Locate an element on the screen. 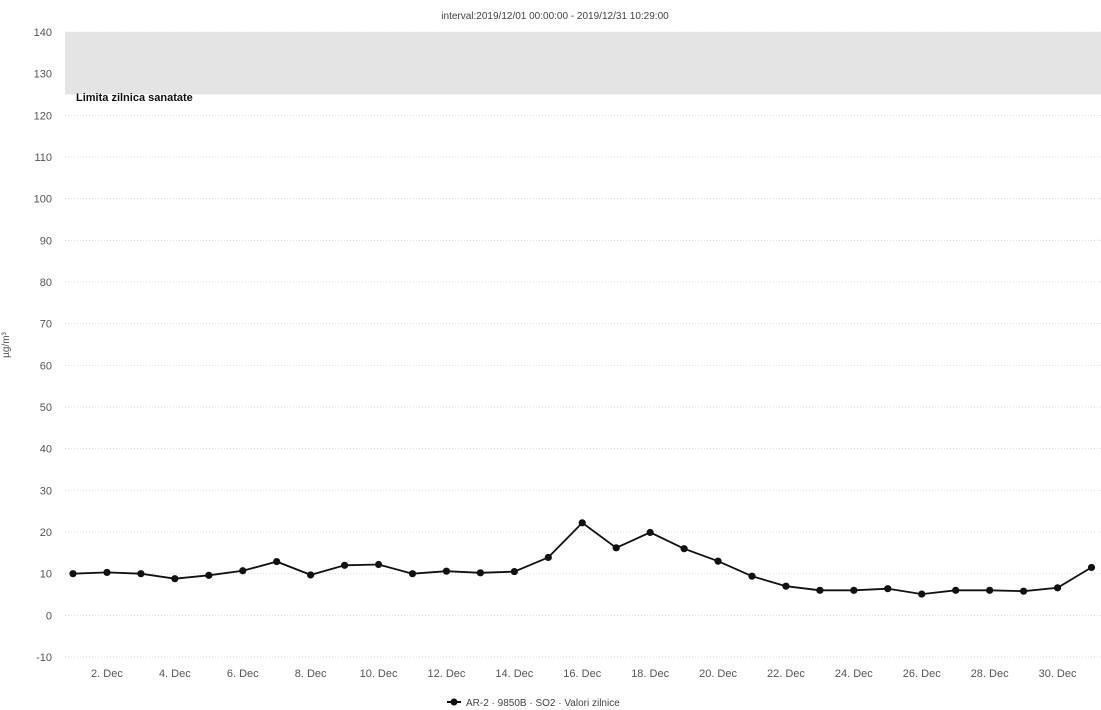 This screenshot has height=710, width=1101. limit-band-area is located at coordinates (583, 63).